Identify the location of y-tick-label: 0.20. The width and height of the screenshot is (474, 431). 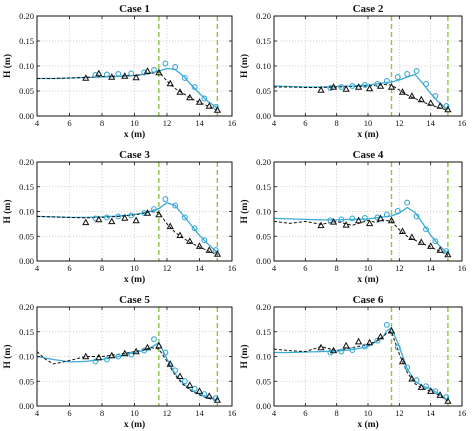
(263, 162).